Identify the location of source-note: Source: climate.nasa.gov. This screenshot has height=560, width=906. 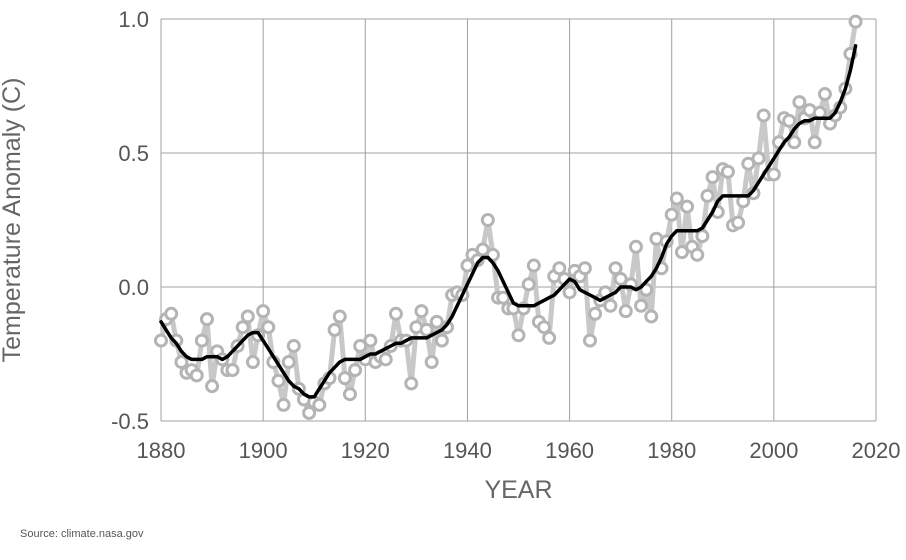
(82, 534).